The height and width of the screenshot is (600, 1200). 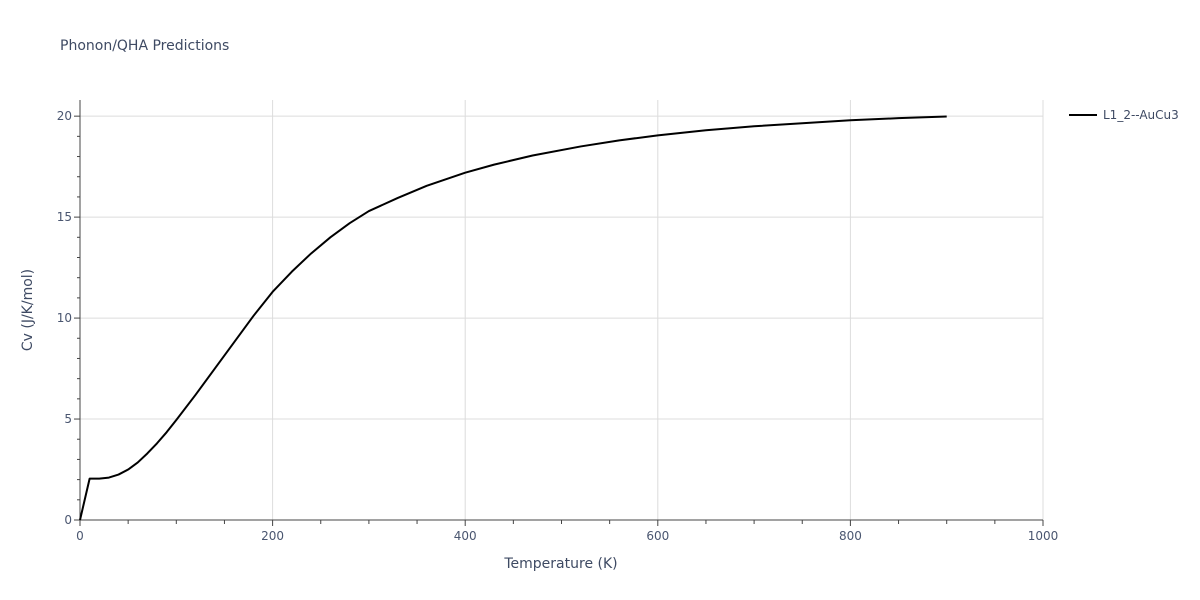 I want to click on y-tick-label: 10, so click(x=64, y=318).